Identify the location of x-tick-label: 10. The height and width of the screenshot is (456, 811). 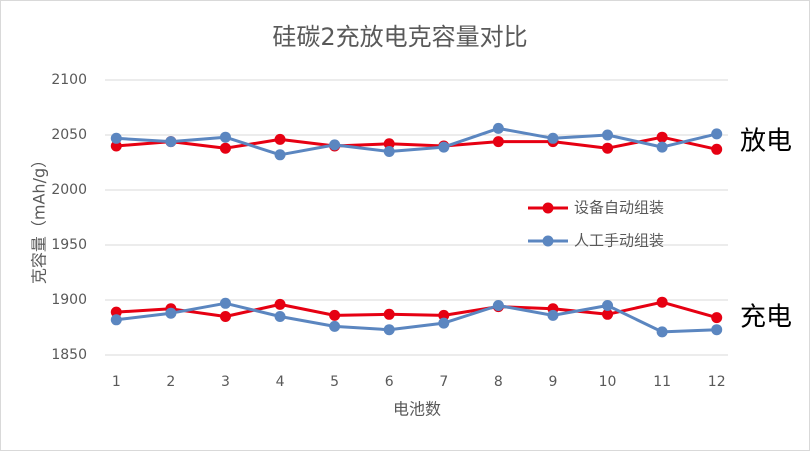
(608, 382).